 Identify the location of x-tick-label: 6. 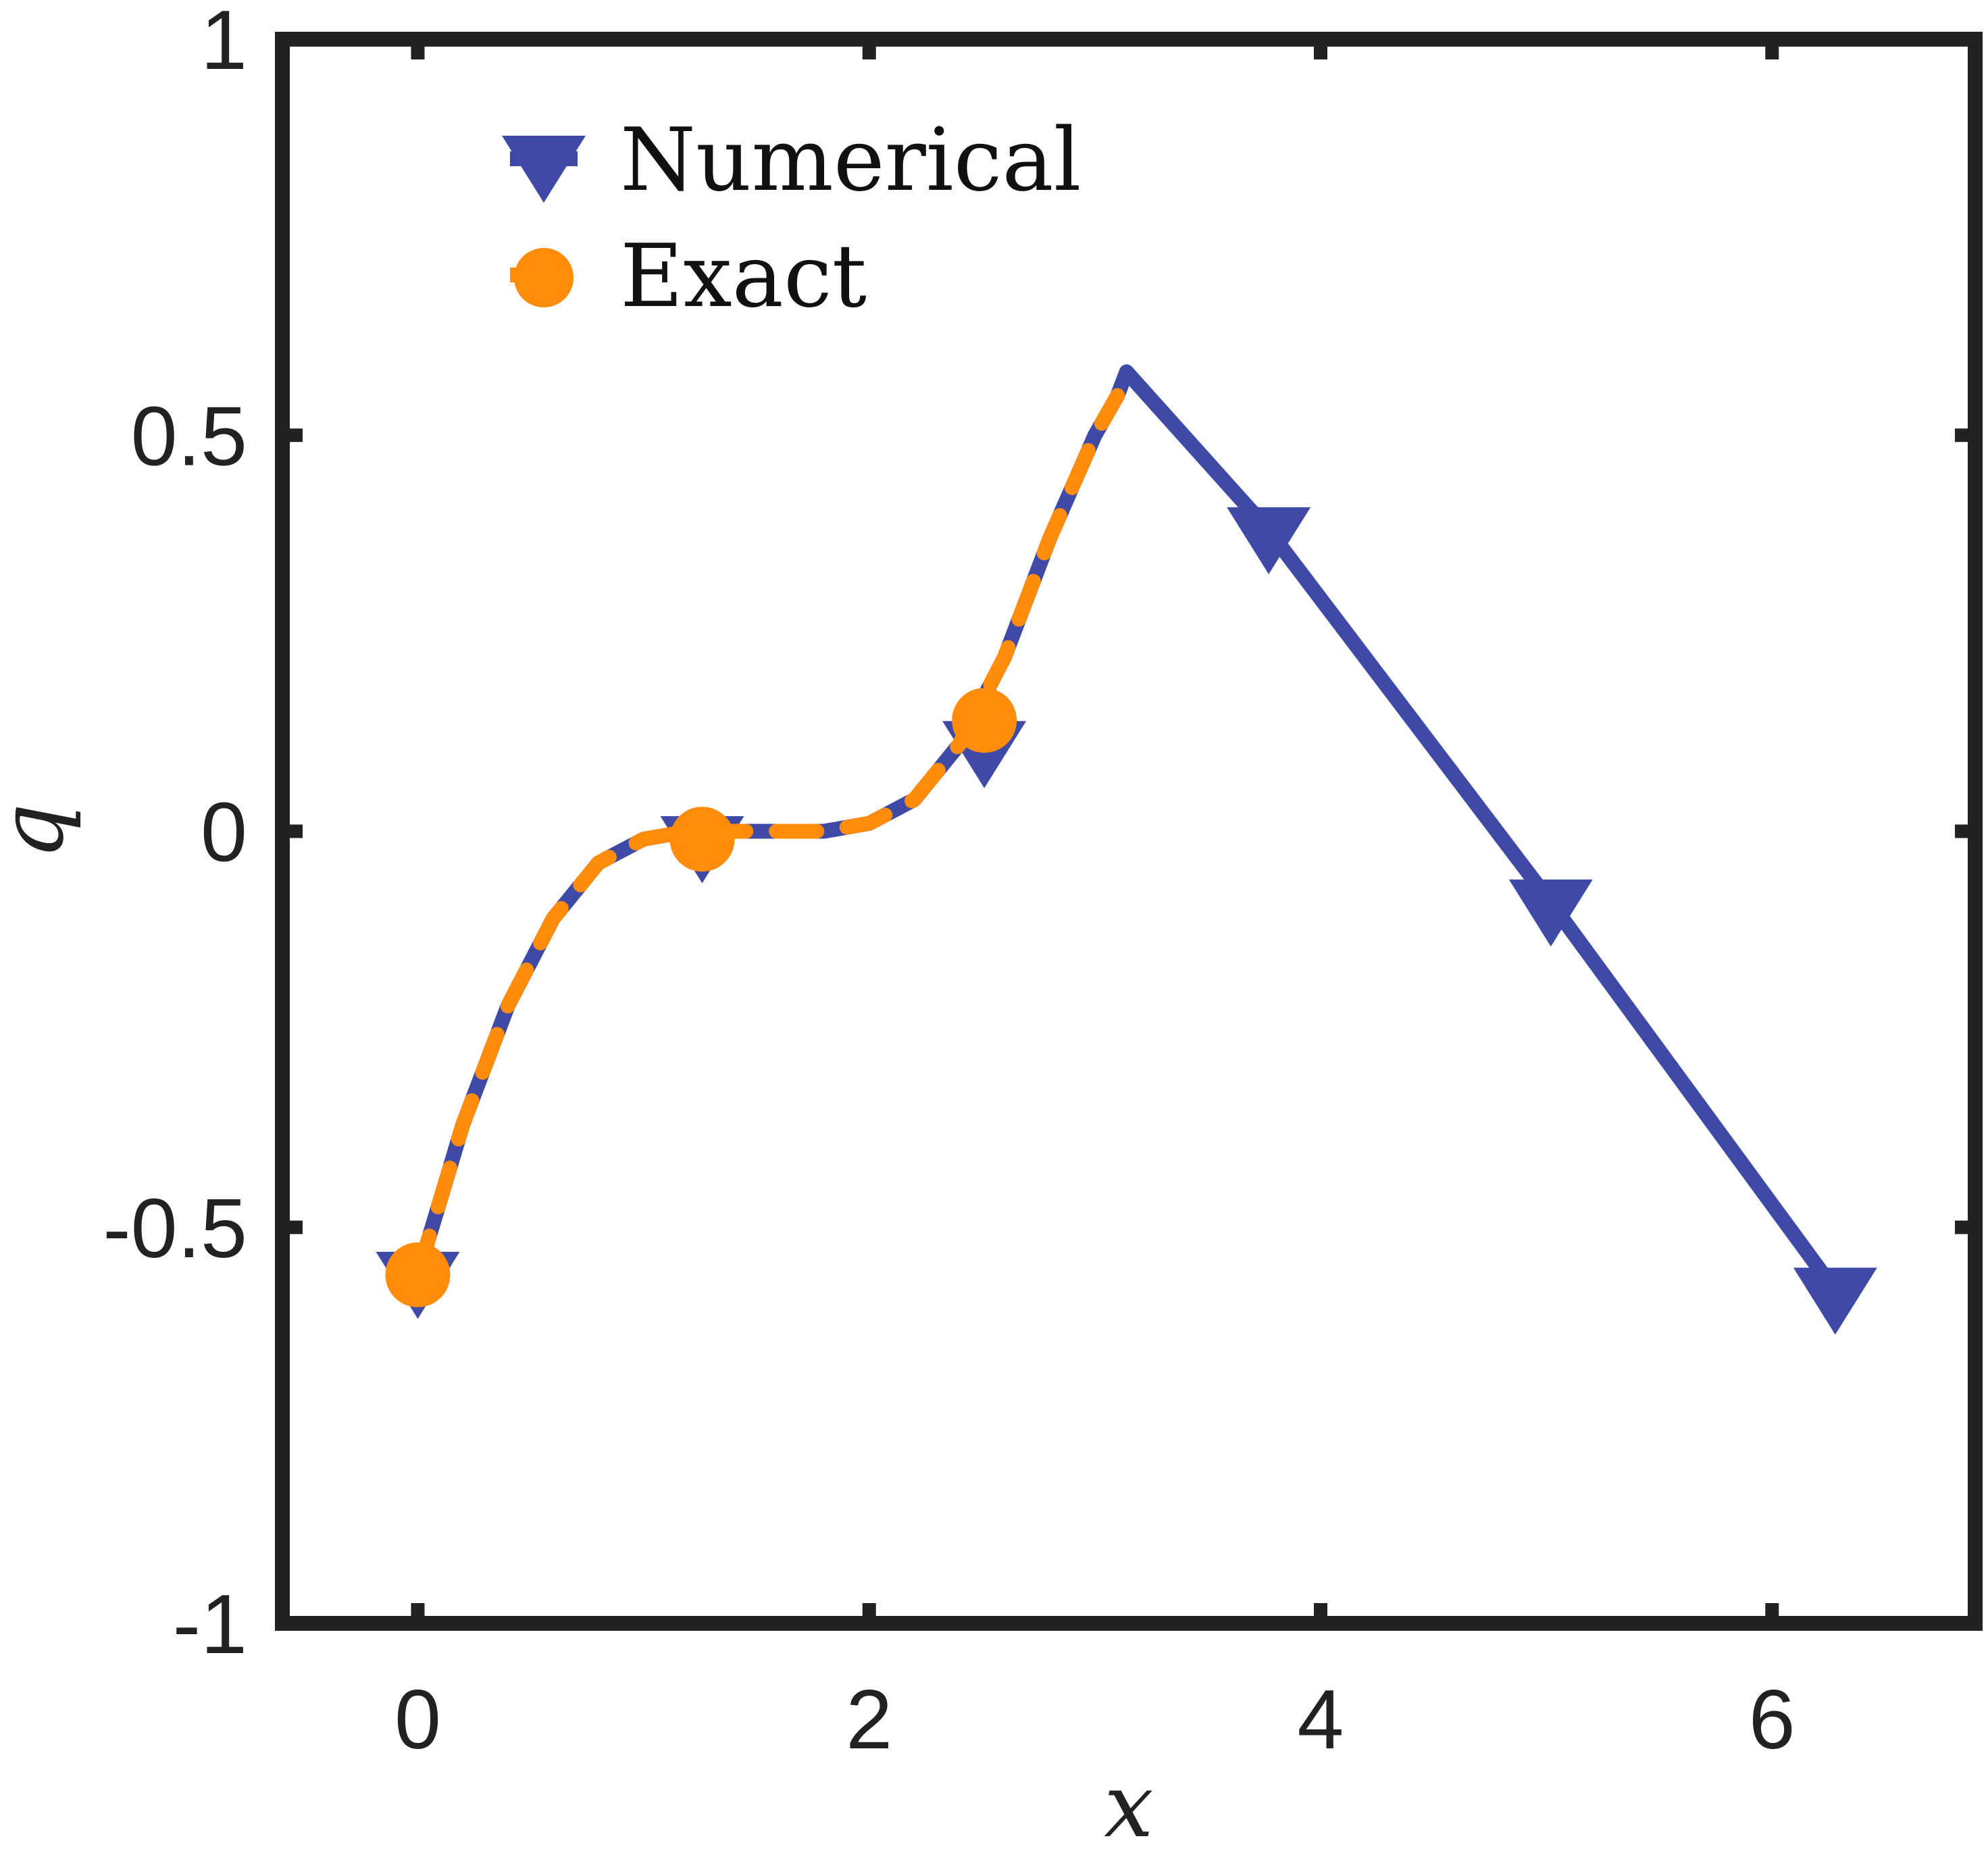
(1772, 1720).